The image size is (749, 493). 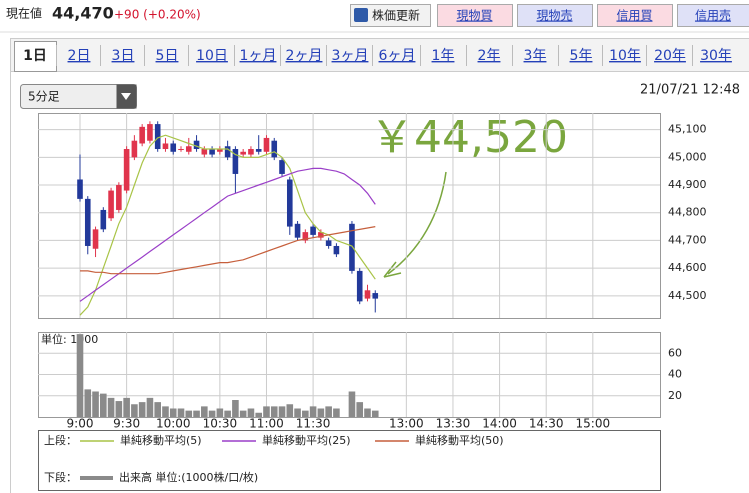 I want to click on button-label: 信用買, so click(x=634, y=16).